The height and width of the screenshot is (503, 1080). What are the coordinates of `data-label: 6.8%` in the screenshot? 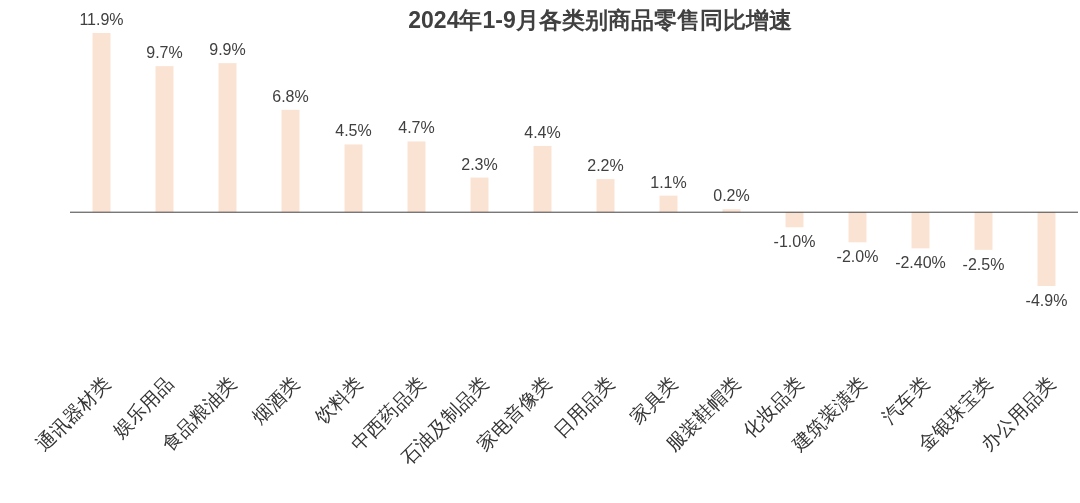 It's located at (290, 96).